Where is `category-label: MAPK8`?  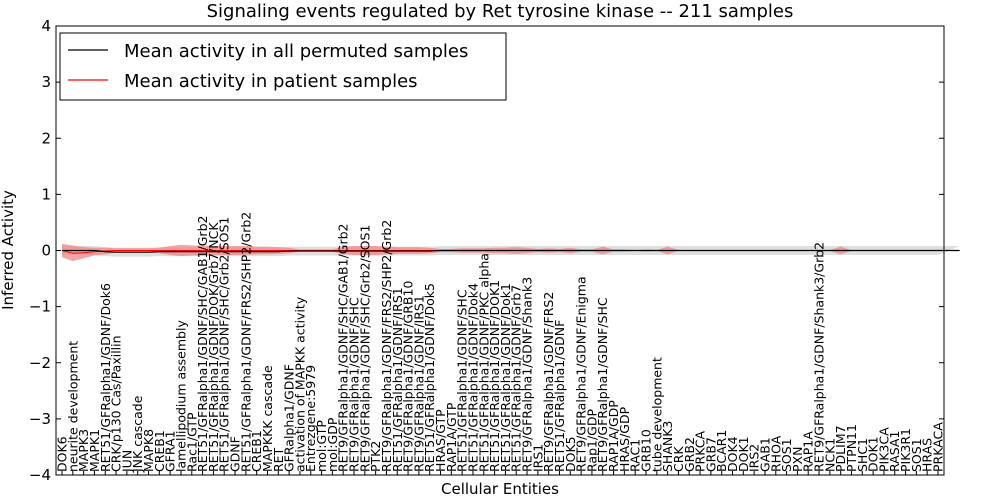
category-label: MAPK8 is located at coordinates (148, 450).